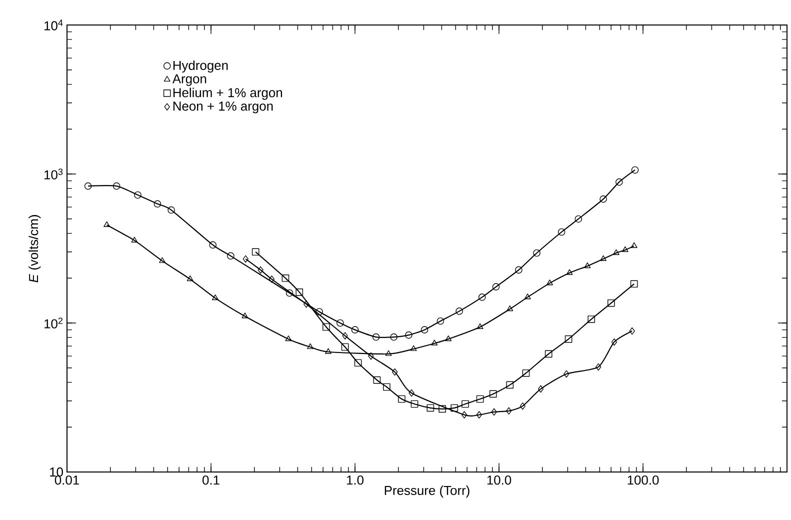 Image resolution: width=791 pixels, height=520 pixels. What do you see at coordinates (227, 94) in the screenshot?
I see `legend-label: Helium + 1% argon` at bounding box center [227, 94].